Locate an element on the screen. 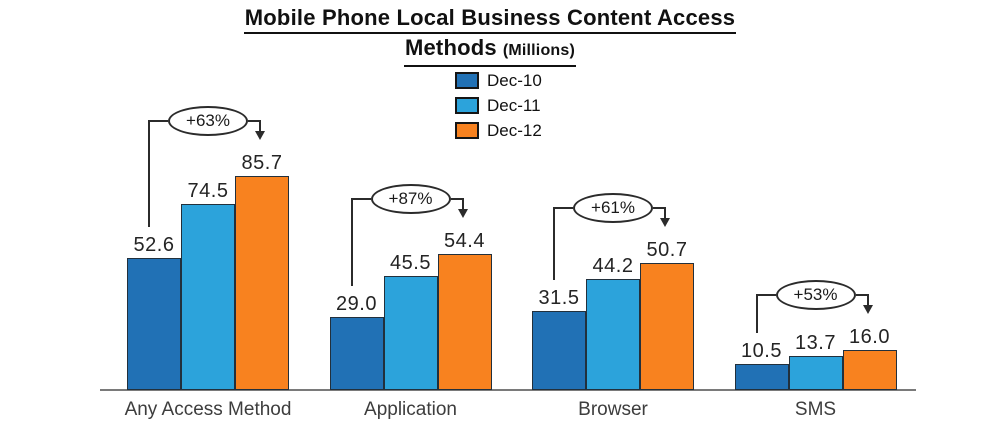 The height and width of the screenshot is (441, 1000). category-label-0: Any Access Method is located at coordinates (208, 409).